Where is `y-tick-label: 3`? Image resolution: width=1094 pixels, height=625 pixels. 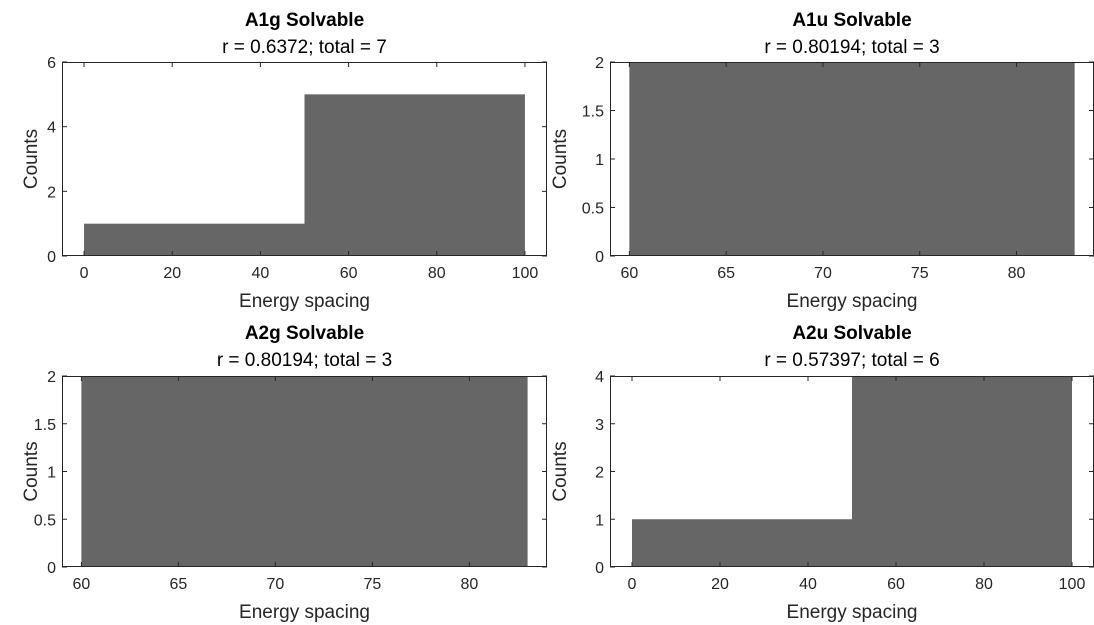 y-tick-label: 3 is located at coordinates (599, 425).